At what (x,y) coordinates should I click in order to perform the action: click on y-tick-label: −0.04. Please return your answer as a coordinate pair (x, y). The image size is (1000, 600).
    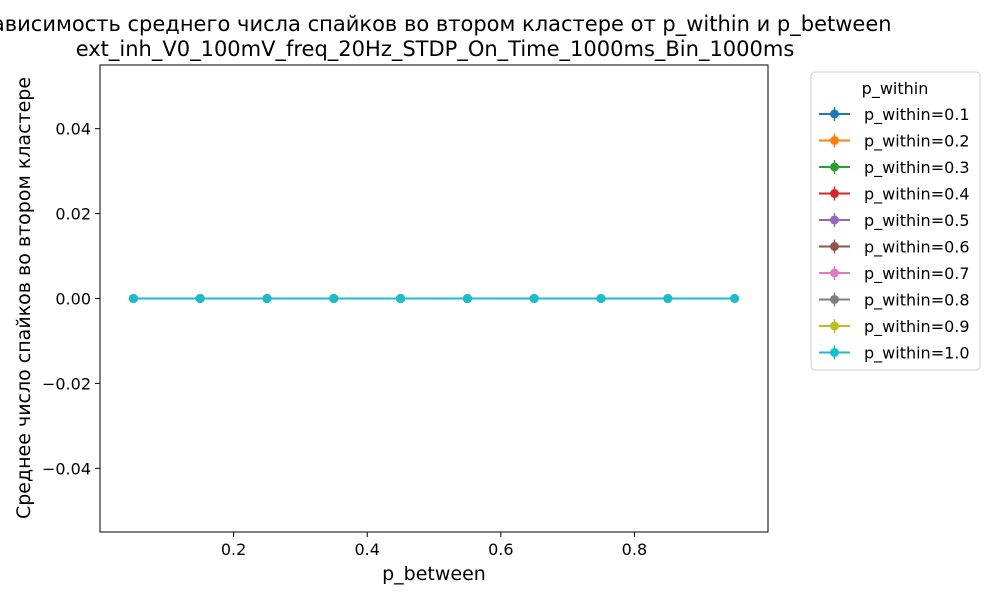
    Looking at the image, I should click on (66, 468).